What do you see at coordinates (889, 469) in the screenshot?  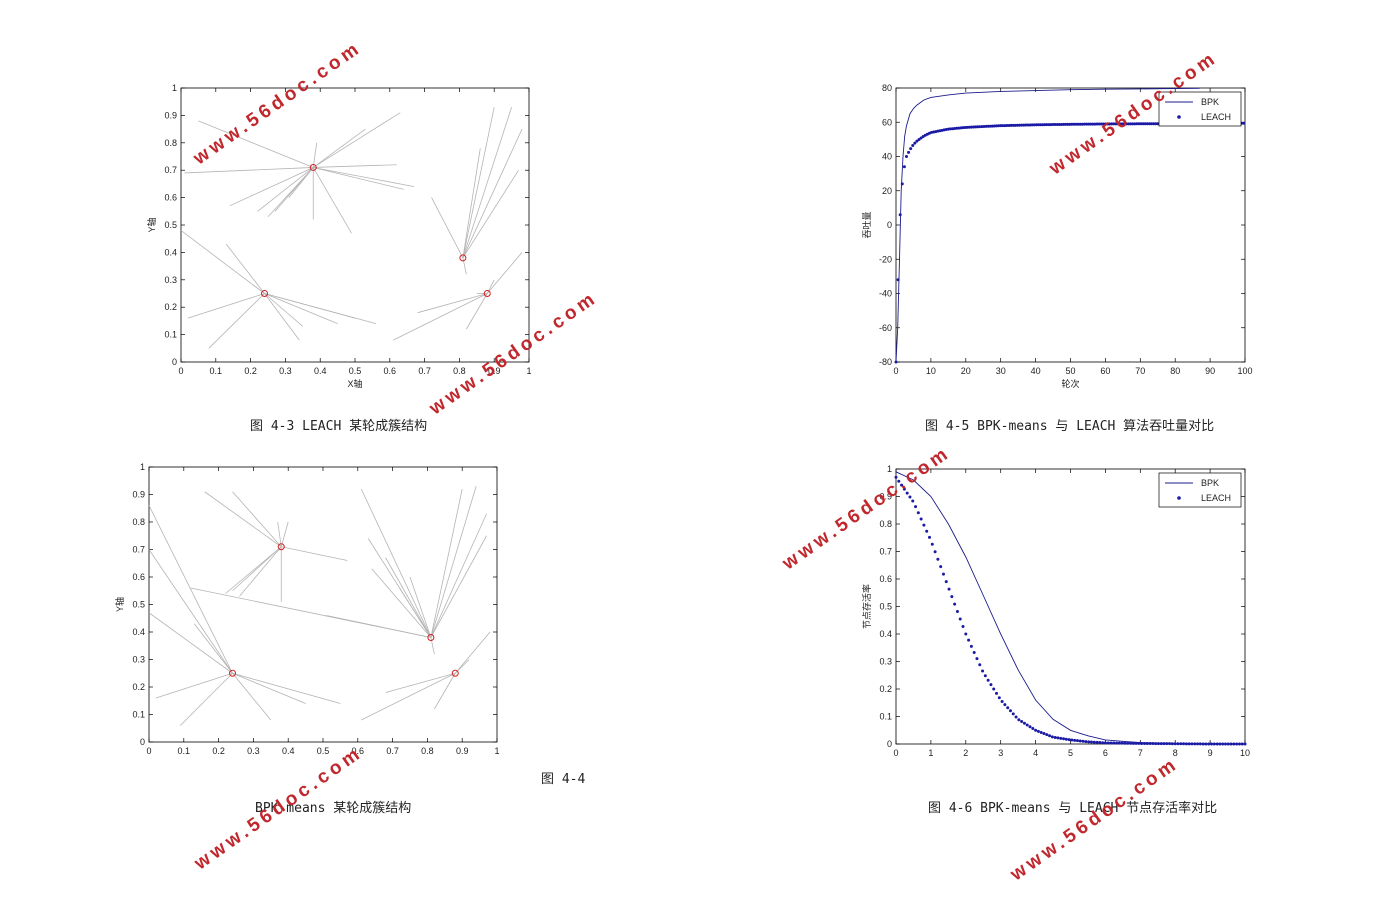 I see `y-tick-label: 1` at bounding box center [889, 469].